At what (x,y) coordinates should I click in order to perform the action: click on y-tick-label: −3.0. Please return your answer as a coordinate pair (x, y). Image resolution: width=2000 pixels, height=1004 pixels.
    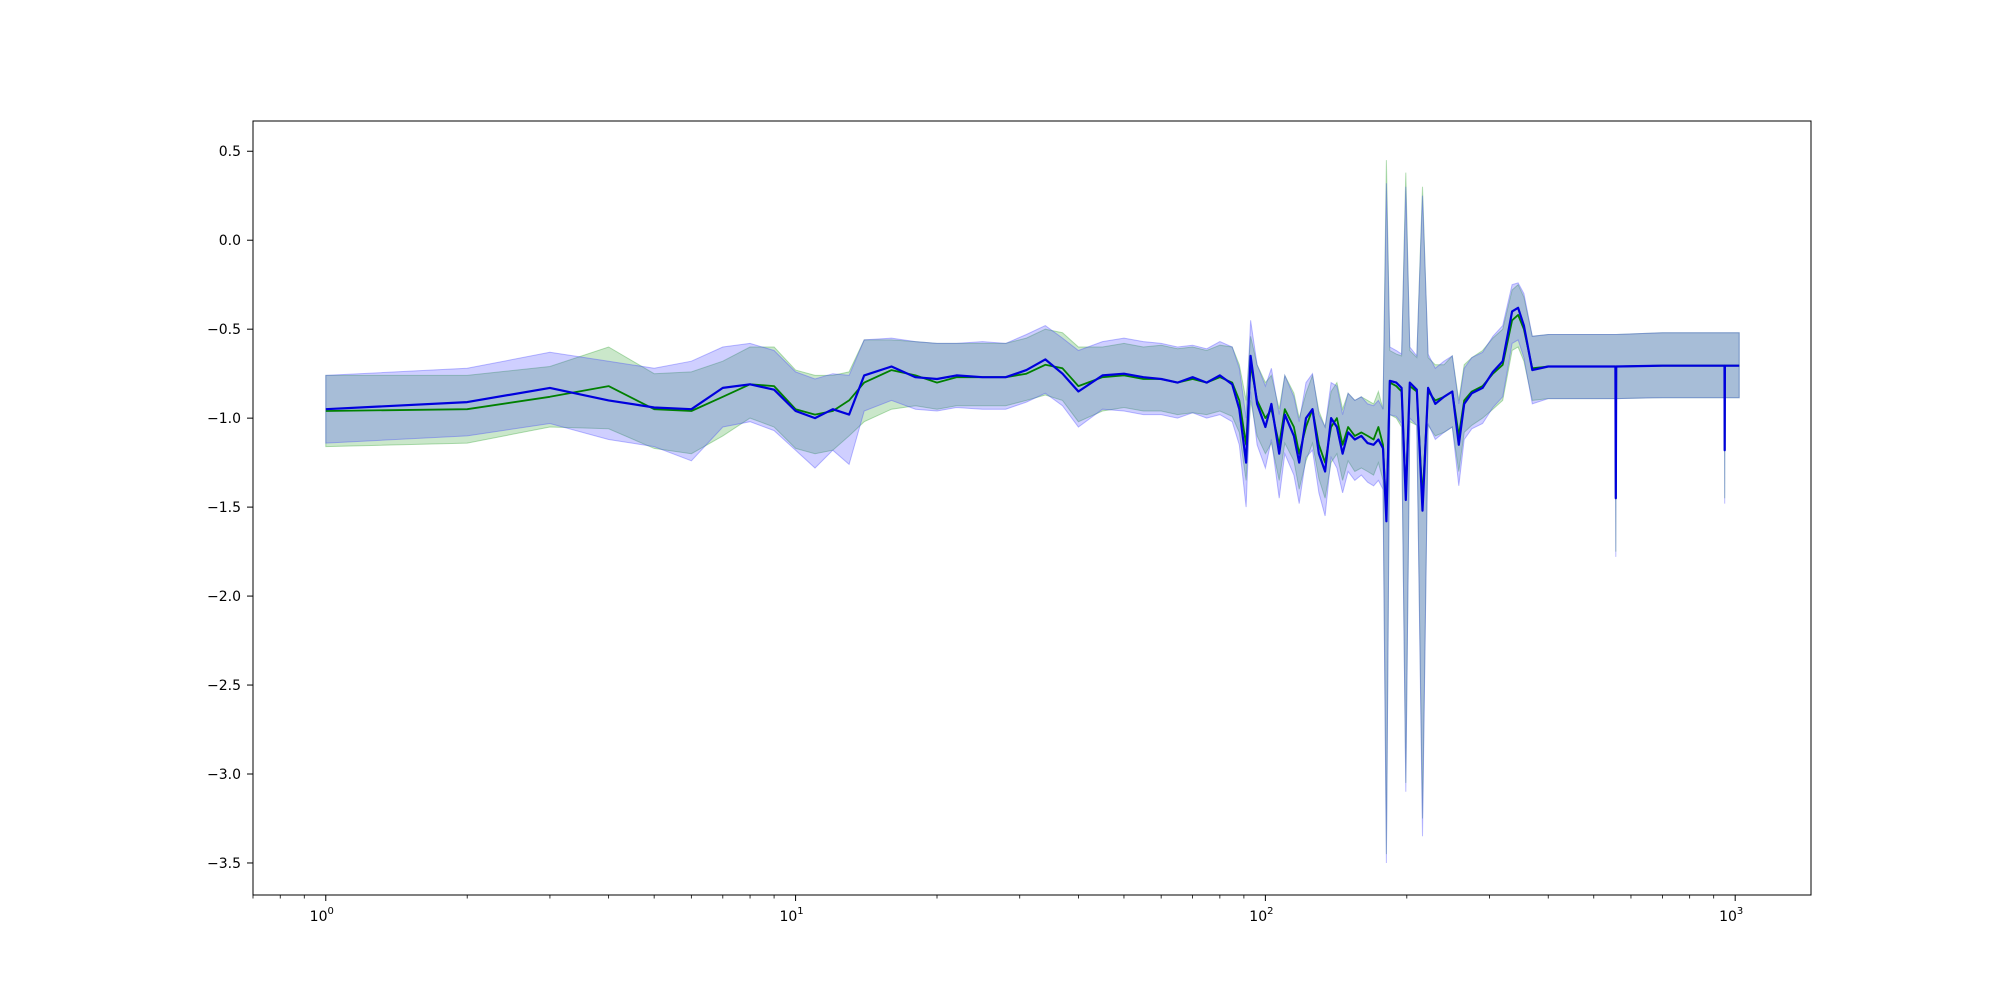
    Looking at the image, I should click on (224, 775).